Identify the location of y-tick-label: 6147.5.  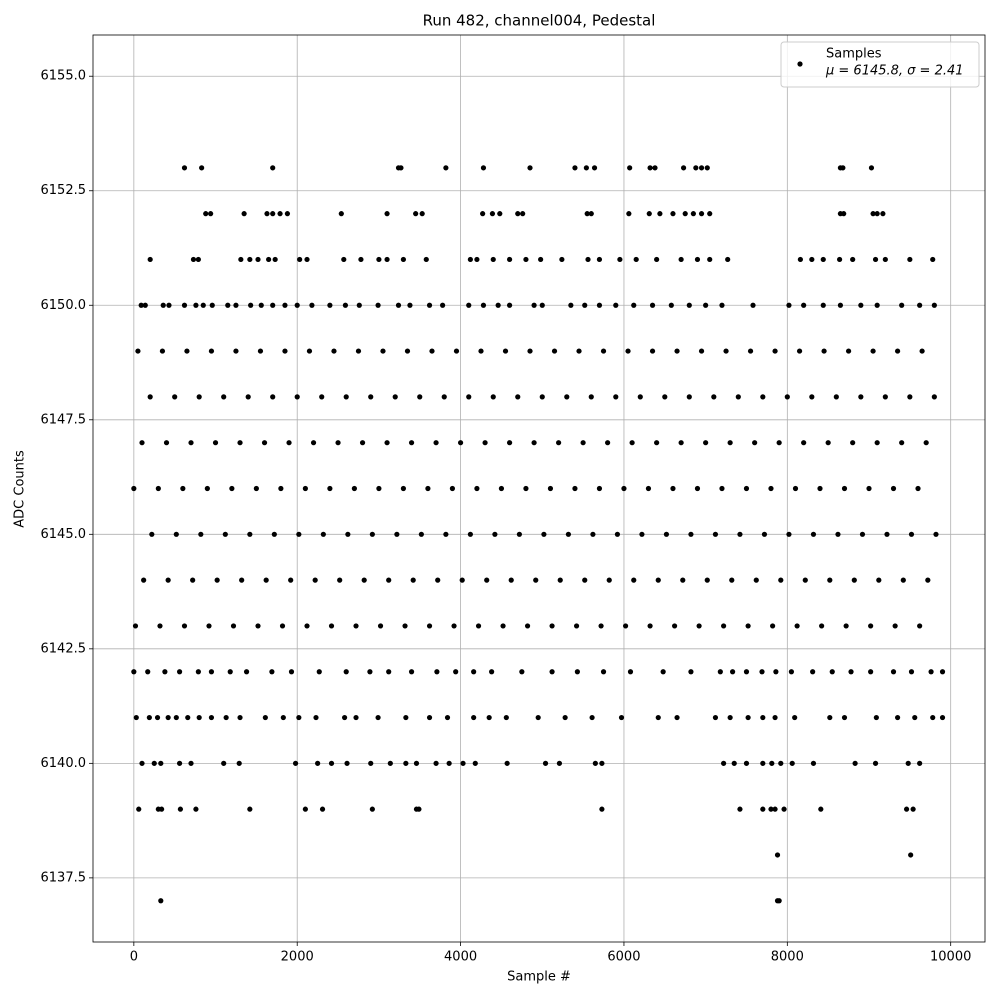
(64, 419).